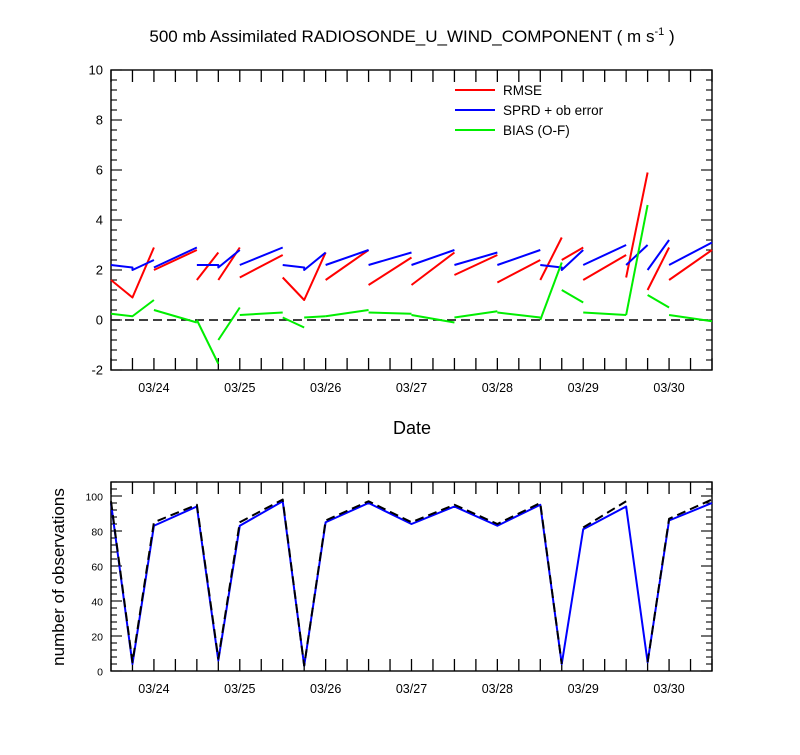 Image resolution: width=800 pixels, height=755 pixels. I want to click on legend: RMSE SPRD + ob error BIAS (O-F), so click(529, 110).